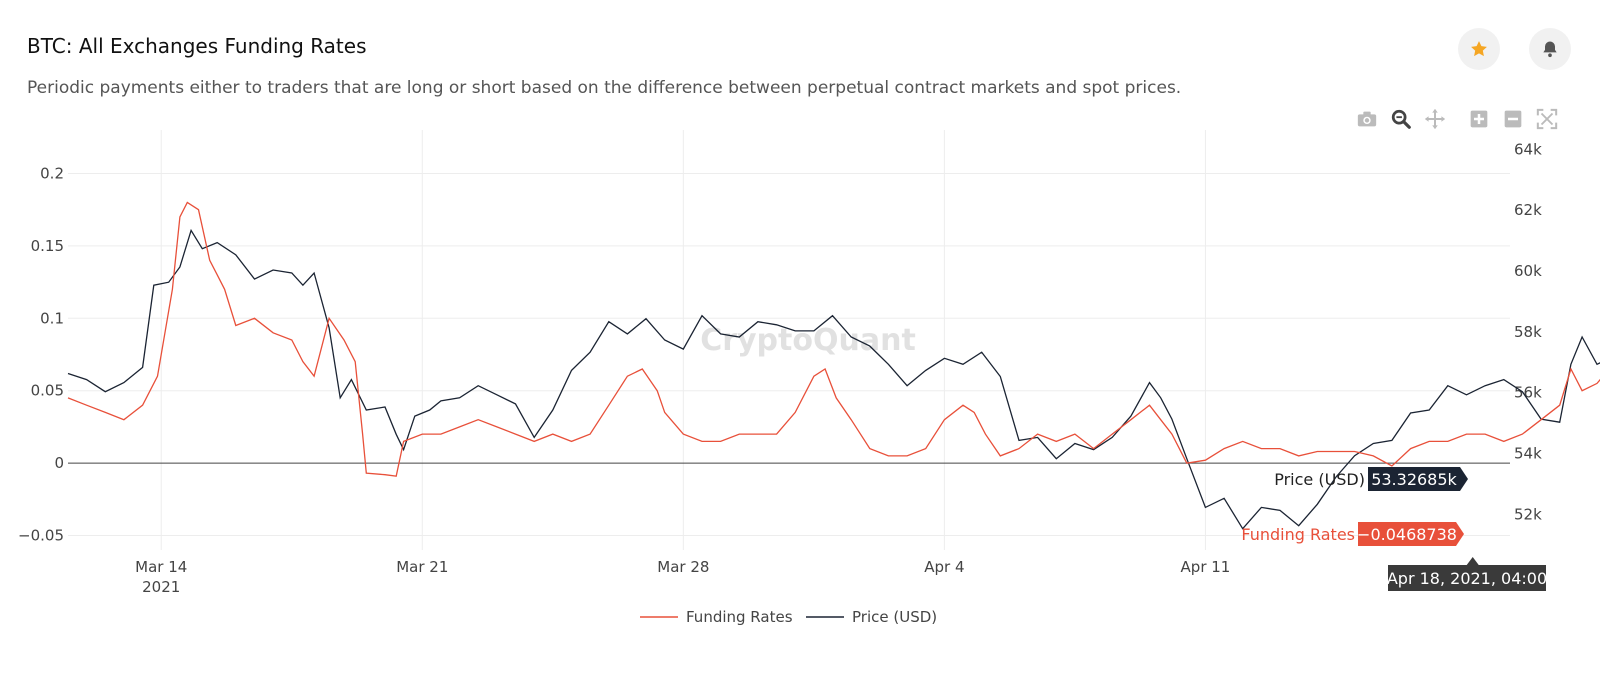  Describe the element at coordinates (1528, 271) in the screenshot. I see `right-tick-label: 60k` at that location.